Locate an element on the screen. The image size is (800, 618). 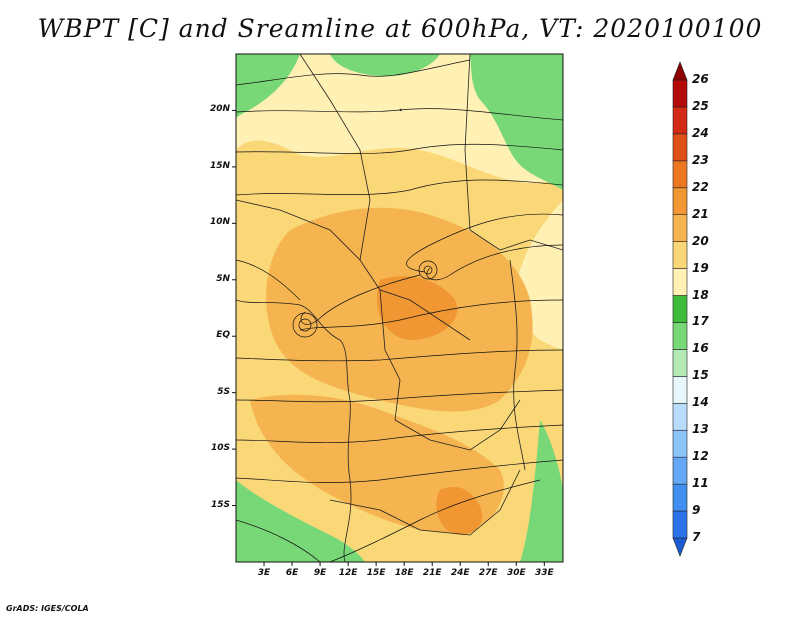
lon-label: 21E is located at coordinates (432, 573).